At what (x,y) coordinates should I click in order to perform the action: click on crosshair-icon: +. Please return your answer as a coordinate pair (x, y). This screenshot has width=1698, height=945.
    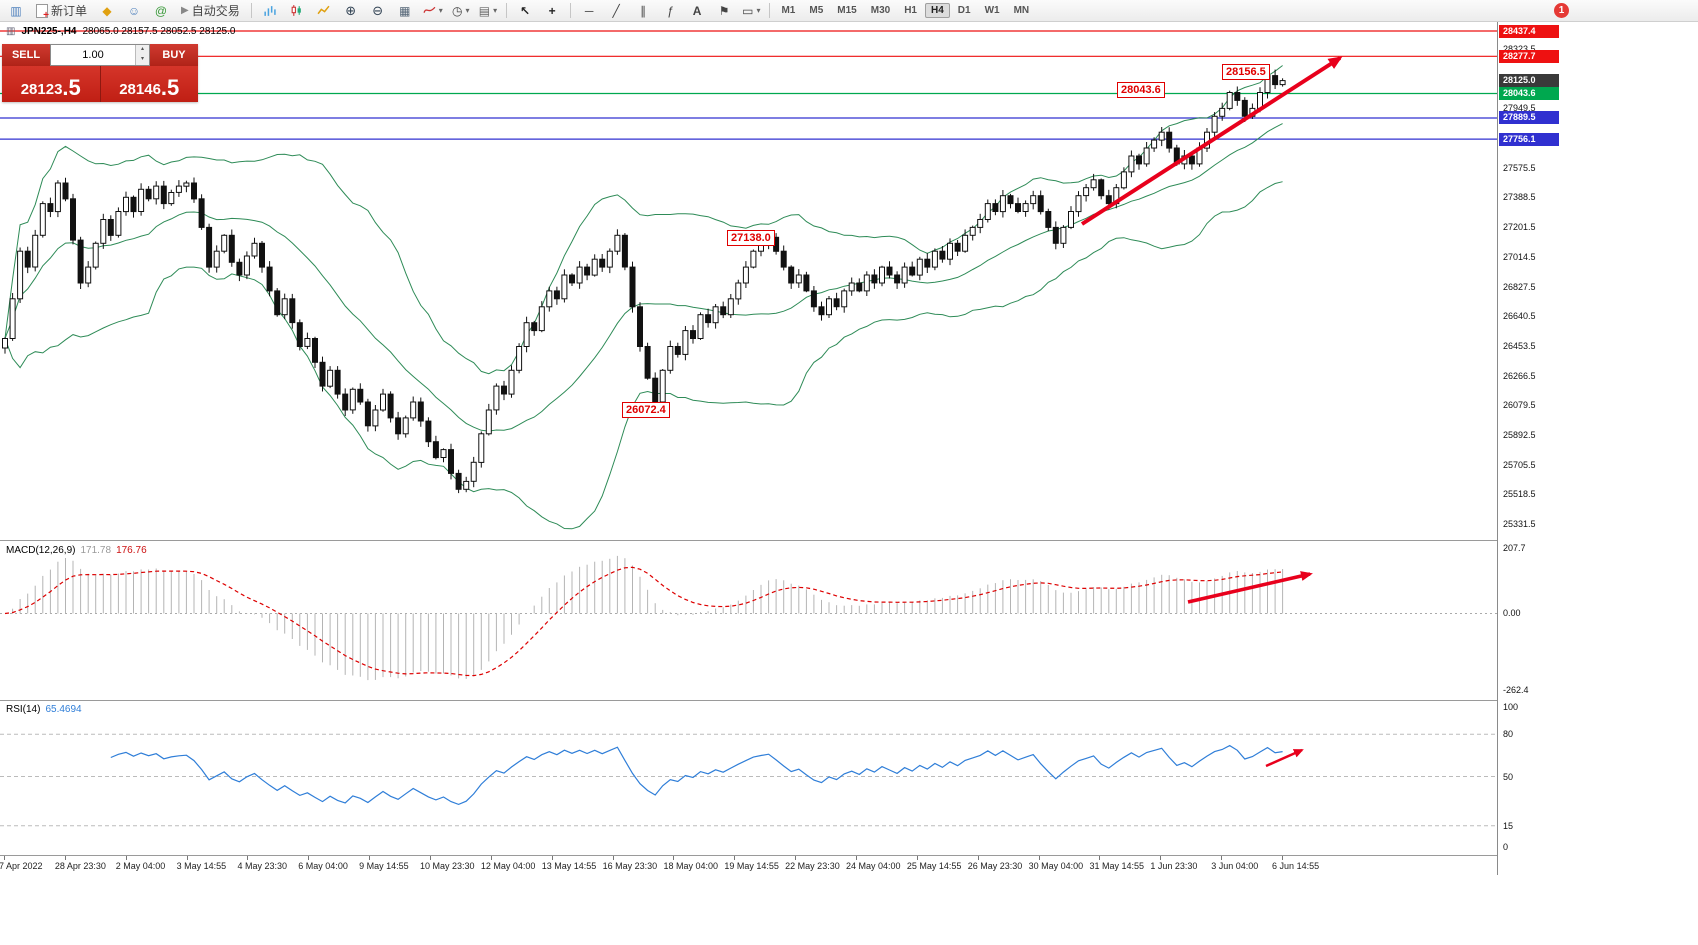
    Looking at the image, I should click on (552, 10).